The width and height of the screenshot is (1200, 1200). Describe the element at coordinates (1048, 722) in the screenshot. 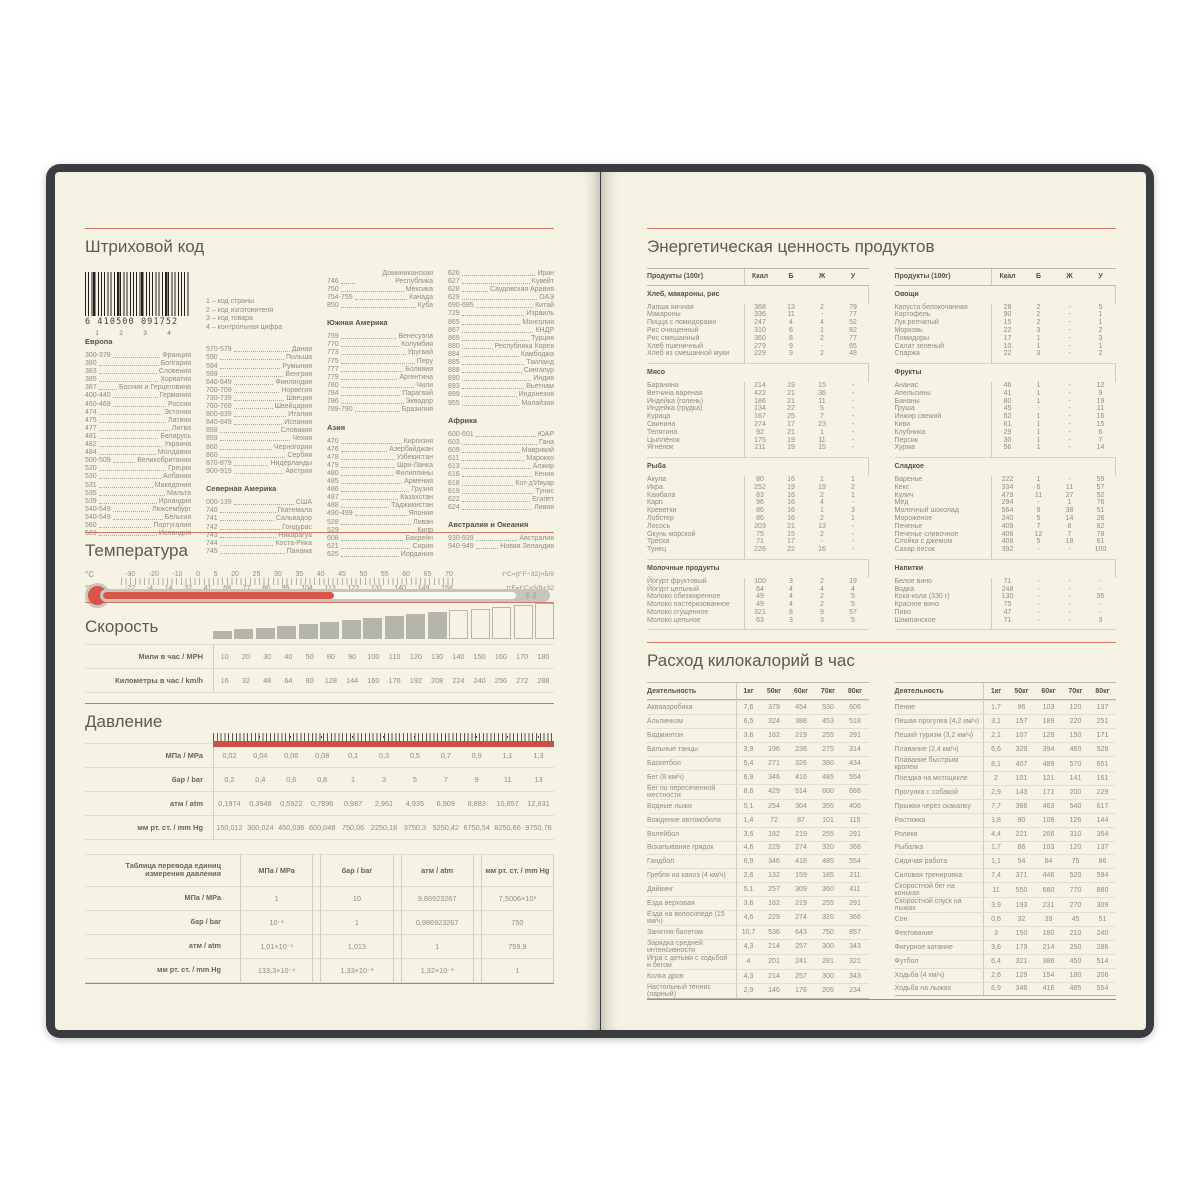

I see `activity-value: 189` at that location.